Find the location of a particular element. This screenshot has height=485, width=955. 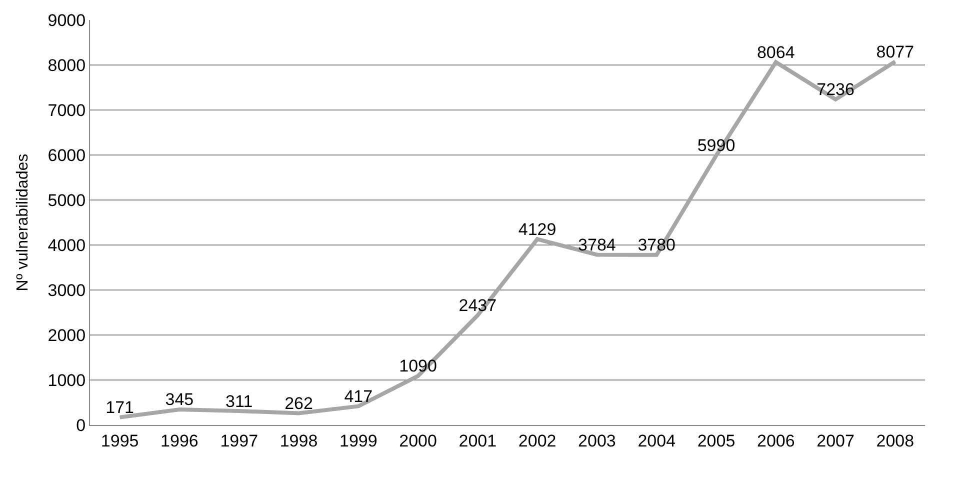

y-tick-label: 3000 is located at coordinates (67, 290).